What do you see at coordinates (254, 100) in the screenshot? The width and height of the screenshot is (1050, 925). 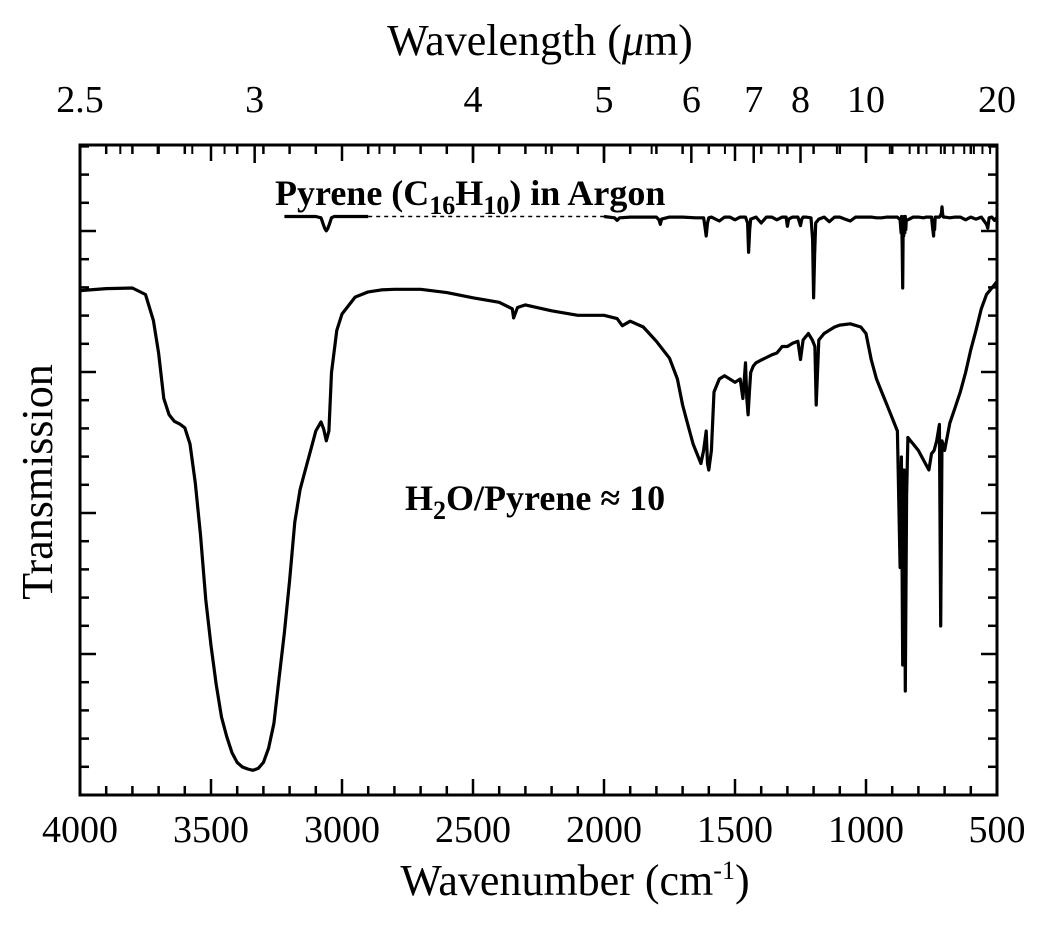 I see `x2-tick-label: 3` at bounding box center [254, 100].